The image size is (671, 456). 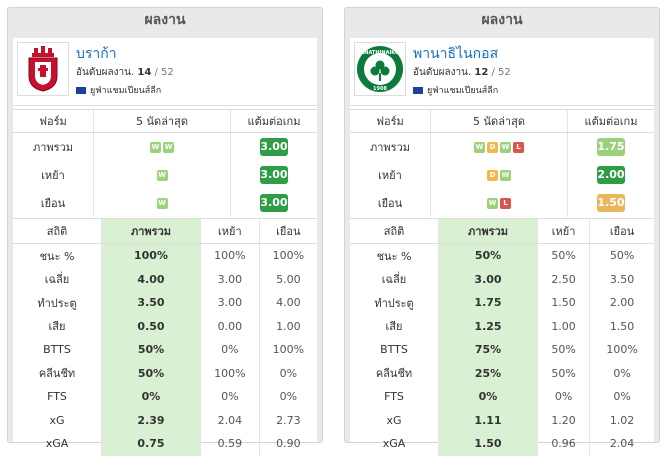 I want to click on form-header-form: ฟอร์ม, so click(x=53, y=121).